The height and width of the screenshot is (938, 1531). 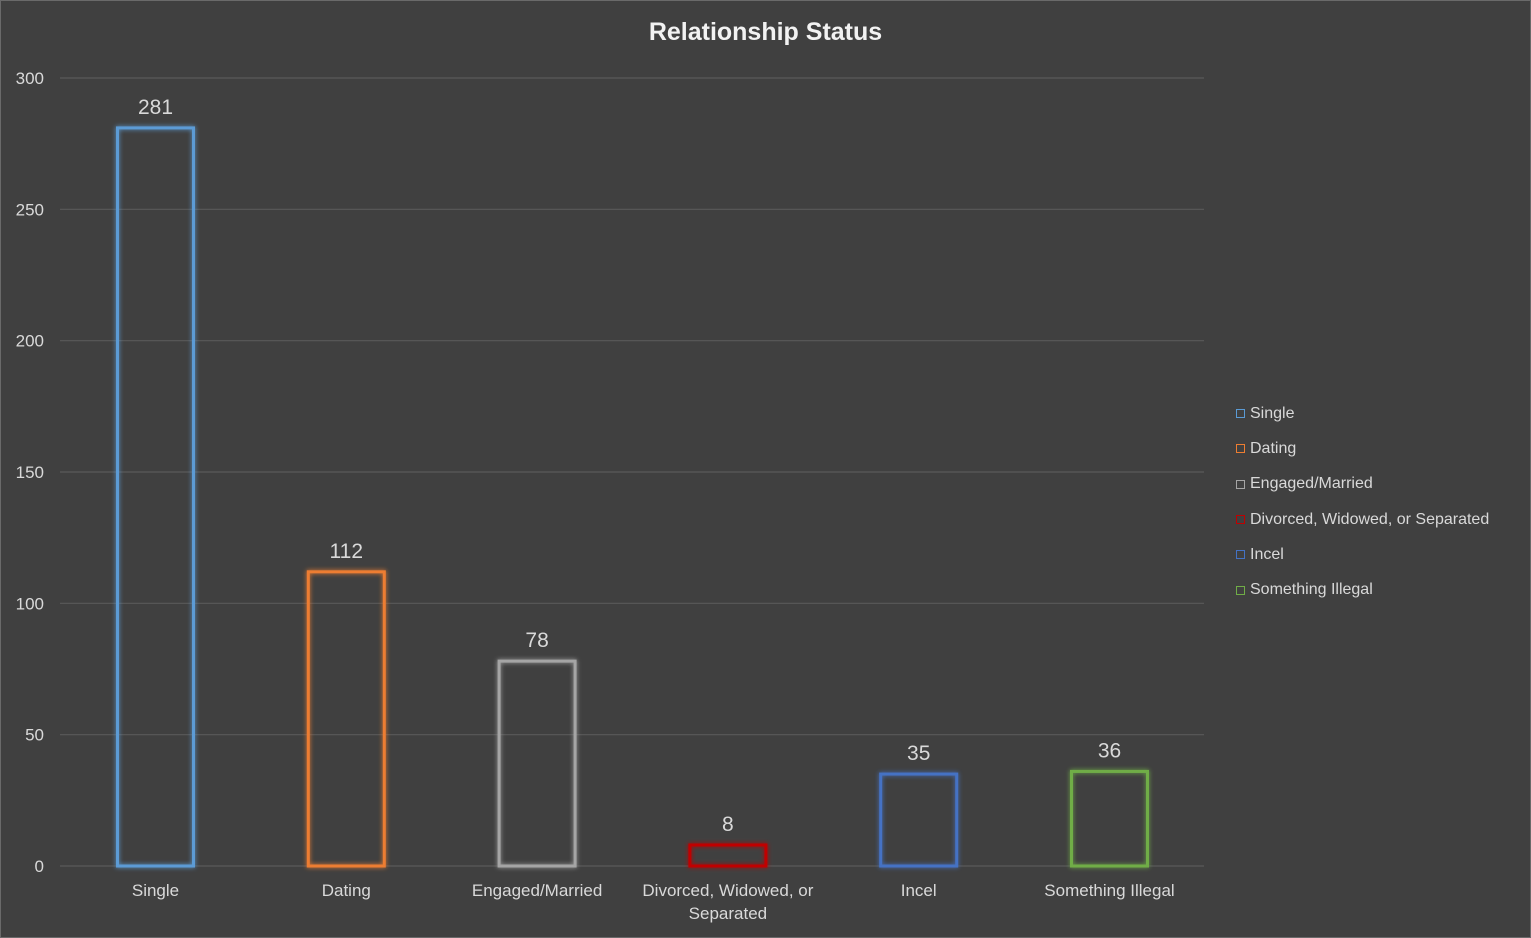 What do you see at coordinates (30, 341) in the screenshot?
I see `y-tick-label: 200` at bounding box center [30, 341].